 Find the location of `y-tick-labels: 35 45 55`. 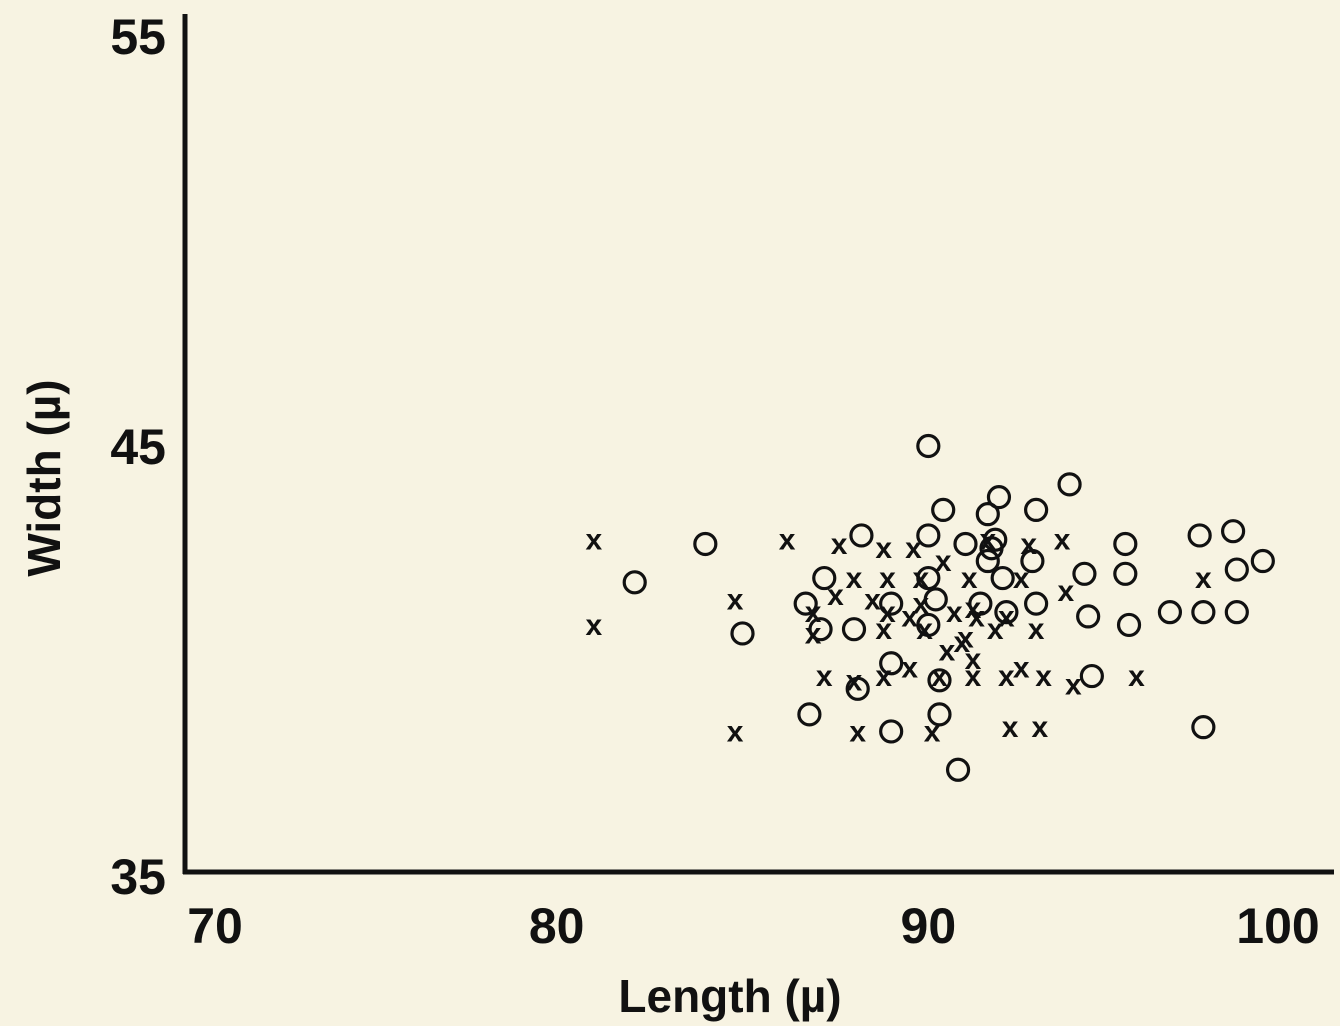

y-tick-labels: 35 45 55 is located at coordinates (138, 457).